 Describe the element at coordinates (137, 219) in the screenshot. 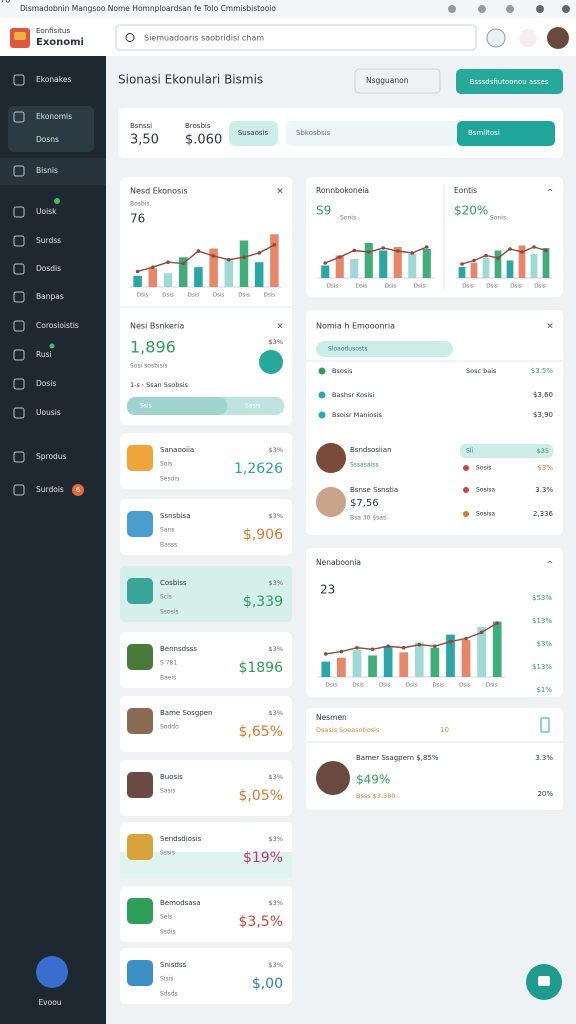

I see `card-value: 76` at that location.